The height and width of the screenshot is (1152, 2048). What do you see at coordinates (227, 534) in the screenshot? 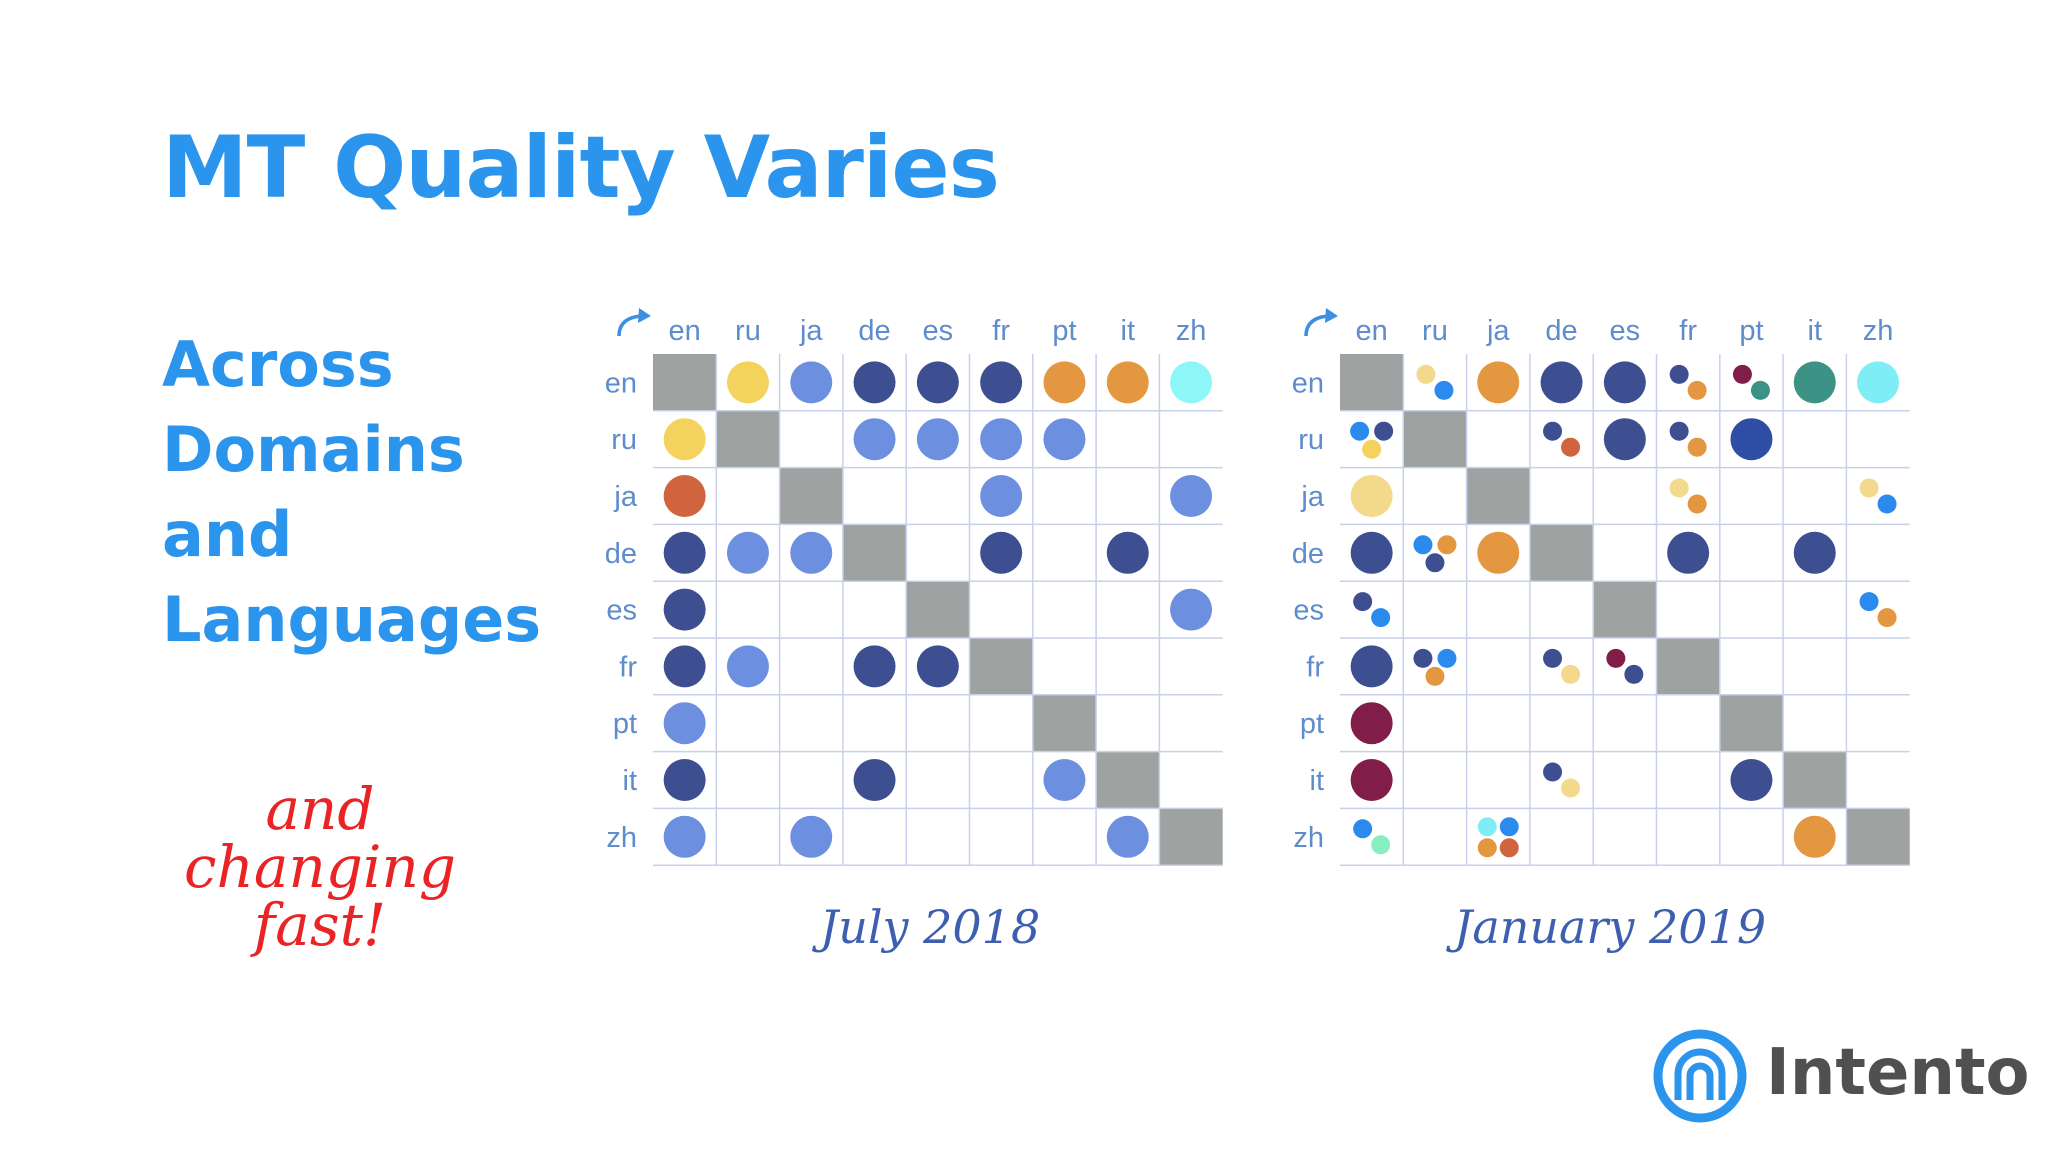
I see `subtitle-line: and` at bounding box center [227, 534].